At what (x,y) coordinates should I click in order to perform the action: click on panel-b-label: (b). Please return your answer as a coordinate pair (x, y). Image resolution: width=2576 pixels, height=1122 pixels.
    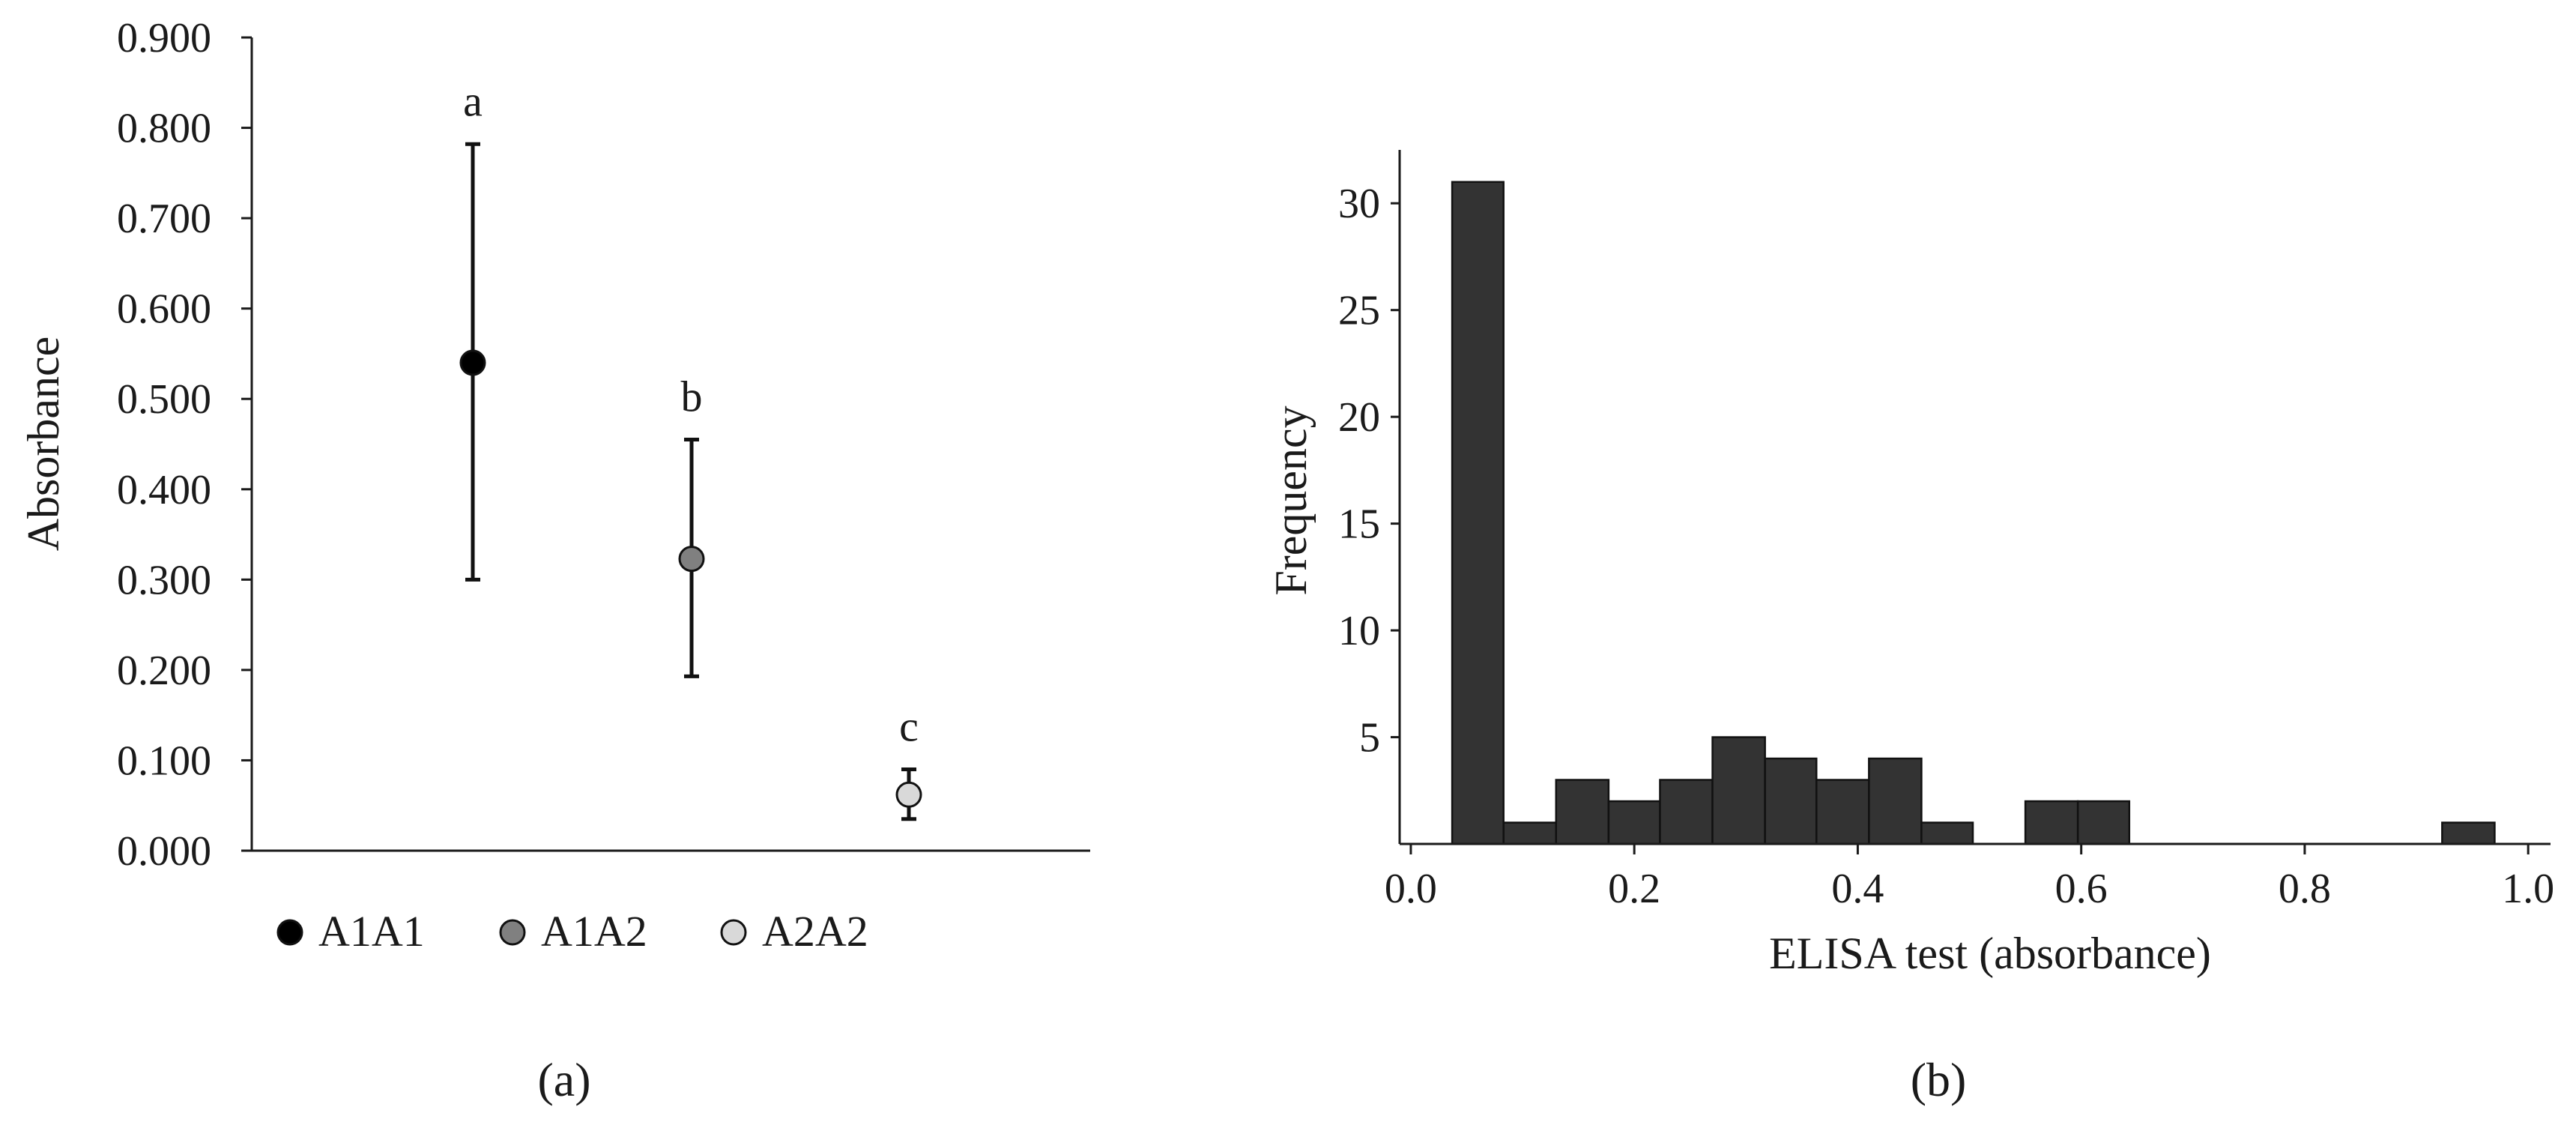
    Looking at the image, I should click on (1939, 1079).